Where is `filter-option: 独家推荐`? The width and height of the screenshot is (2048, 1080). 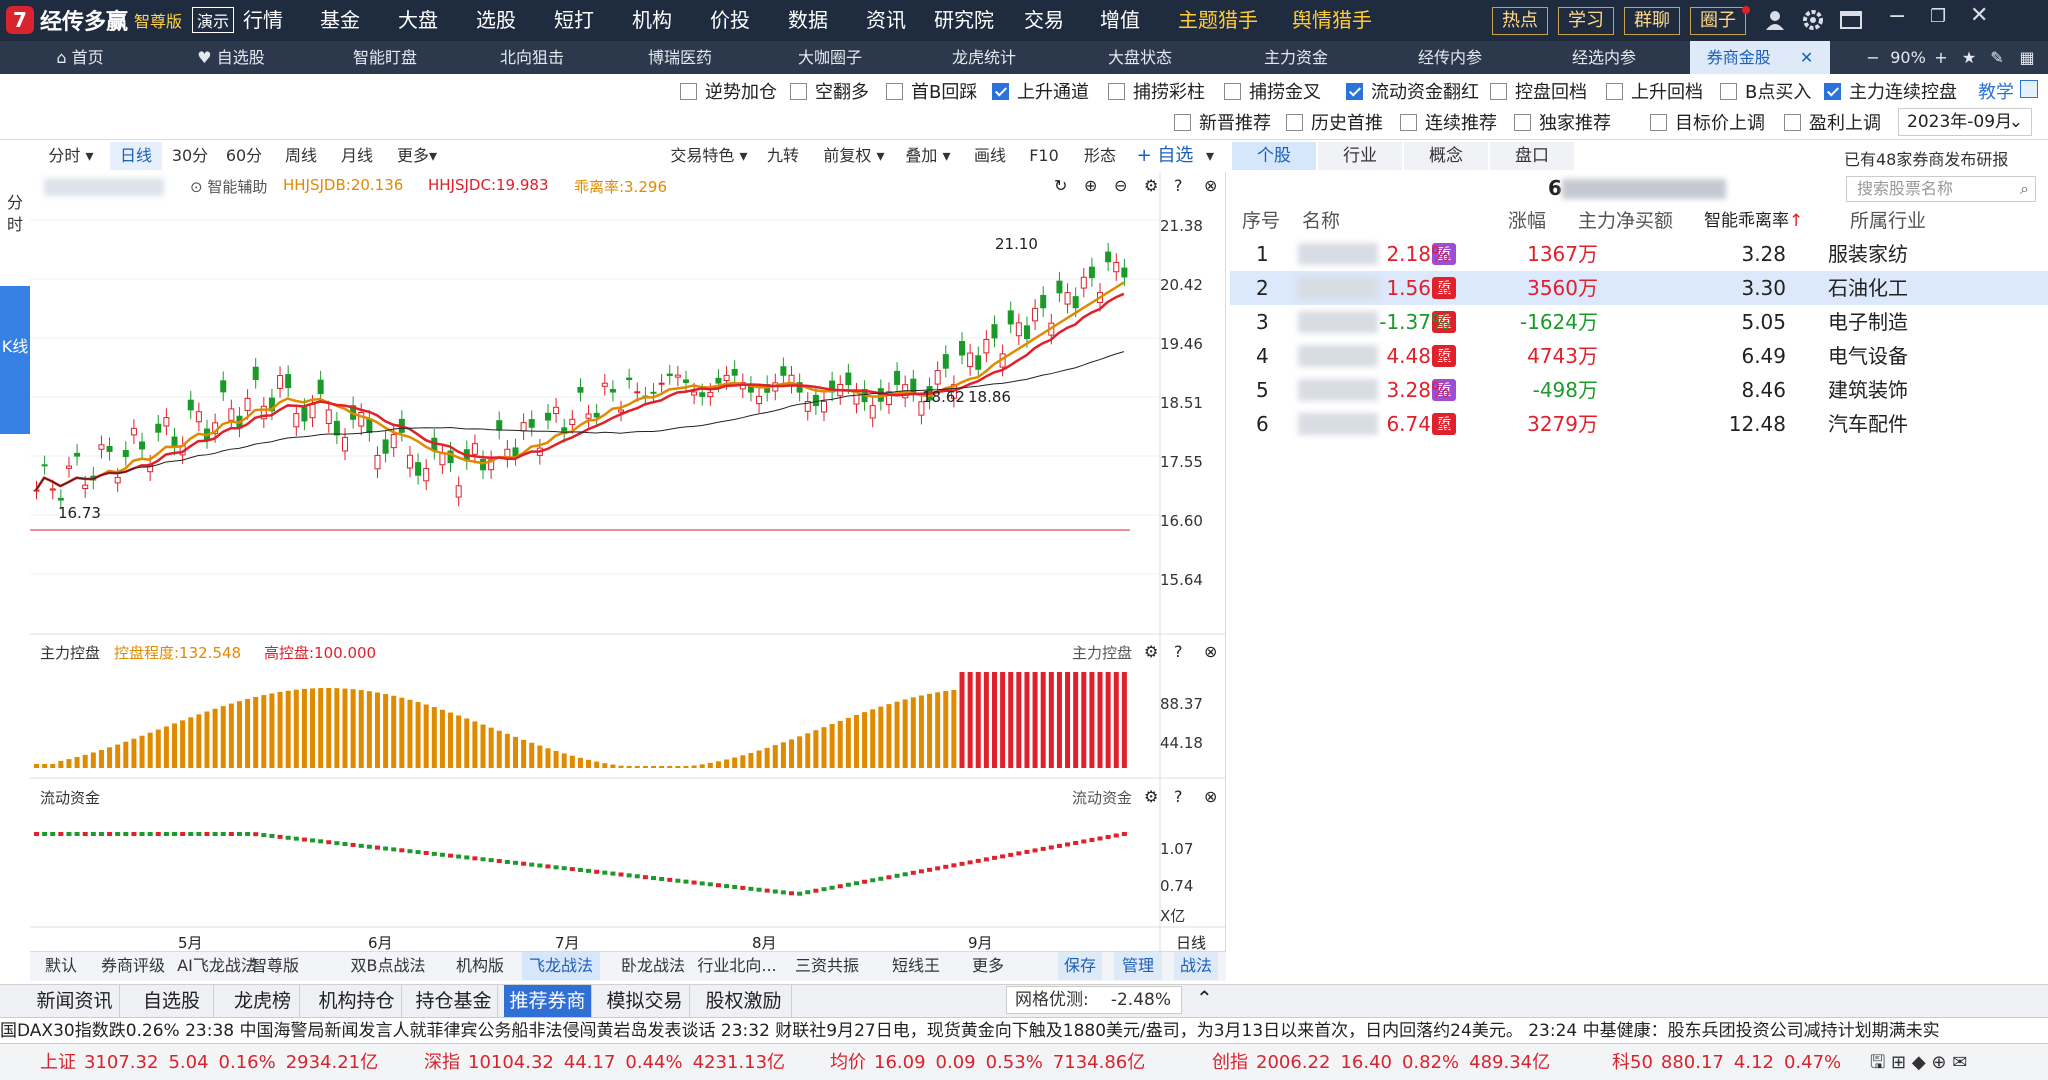 filter-option: 独家推荐 is located at coordinates (1562, 122).